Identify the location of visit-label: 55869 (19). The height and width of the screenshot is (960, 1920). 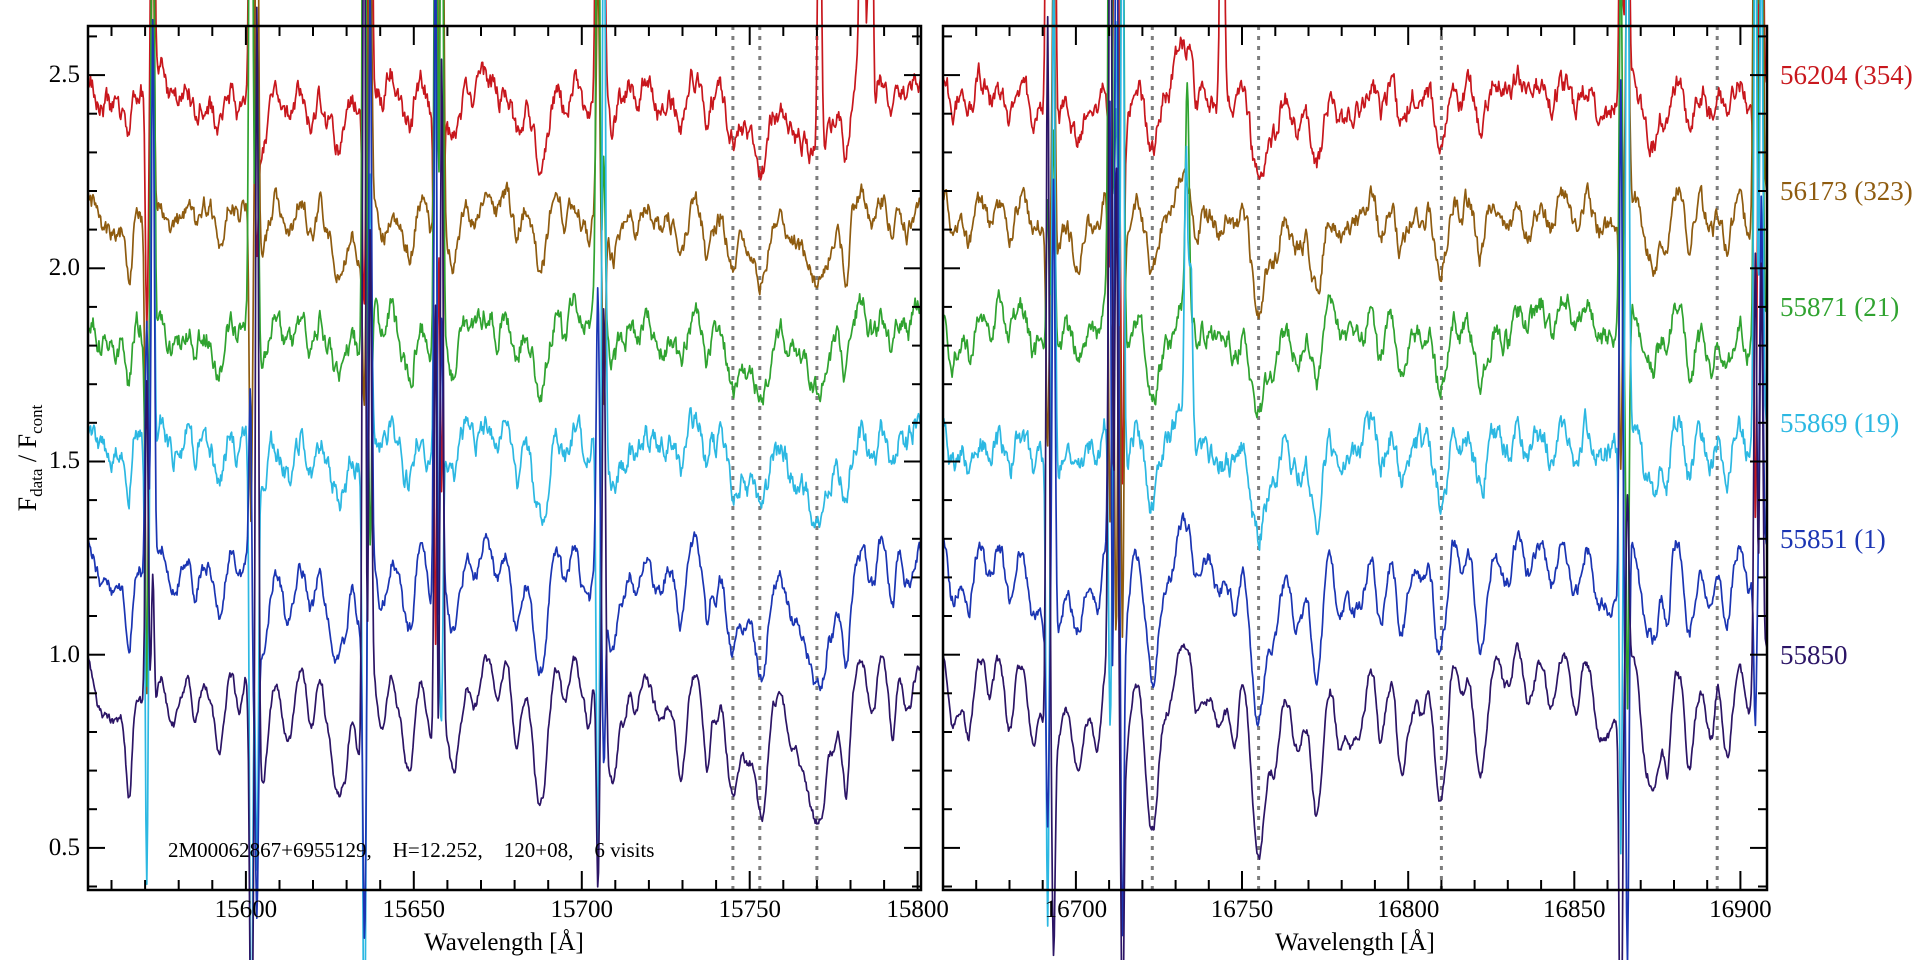
(1840, 422).